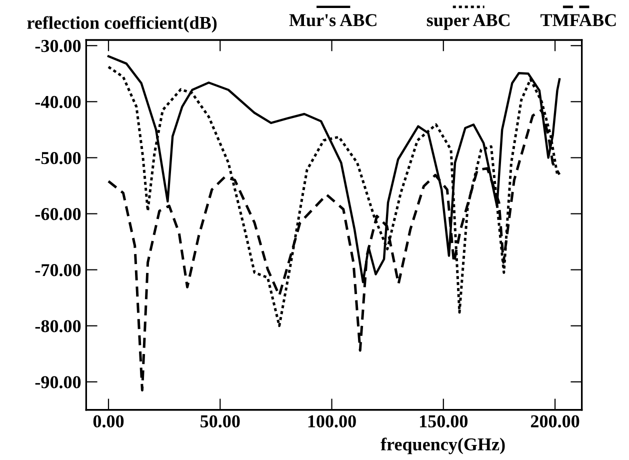 The image size is (629, 460). I want to click on y-tick-label: -80.00, so click(58, 326).